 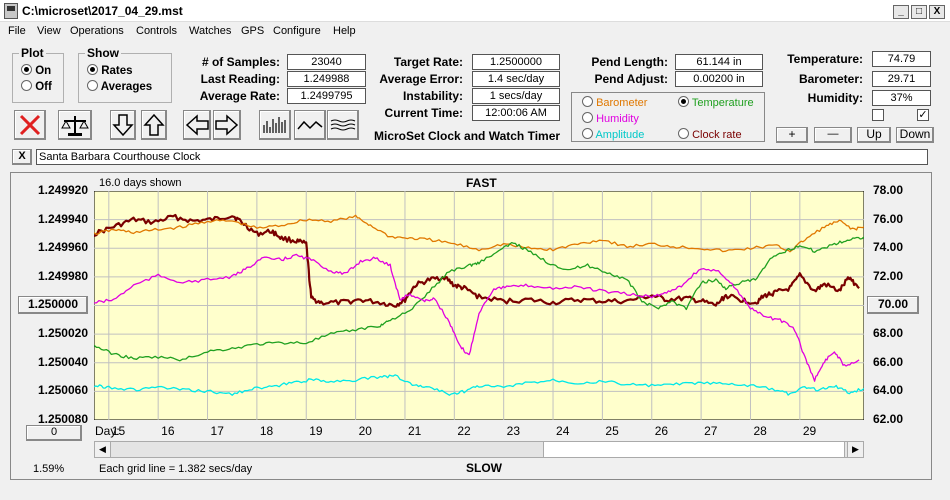 What do you see at coordinates (11, 11) in the screenshot?
I see `app-icon` at bounding box center [11, 11].